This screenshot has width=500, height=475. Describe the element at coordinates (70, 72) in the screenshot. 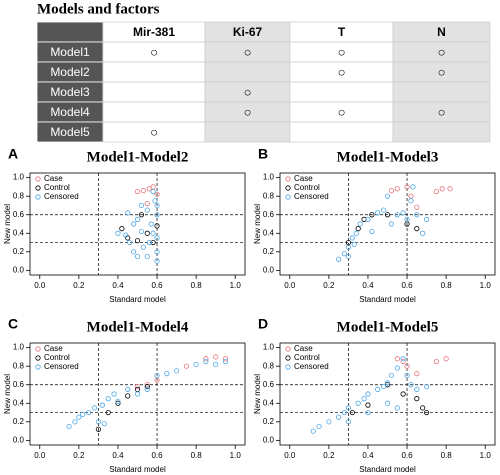

I see `row-label: Model2` at that location.